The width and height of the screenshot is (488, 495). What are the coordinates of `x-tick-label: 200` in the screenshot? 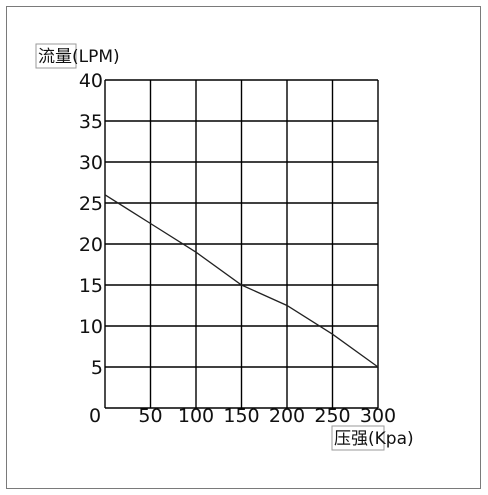 It's located at (287, 416).